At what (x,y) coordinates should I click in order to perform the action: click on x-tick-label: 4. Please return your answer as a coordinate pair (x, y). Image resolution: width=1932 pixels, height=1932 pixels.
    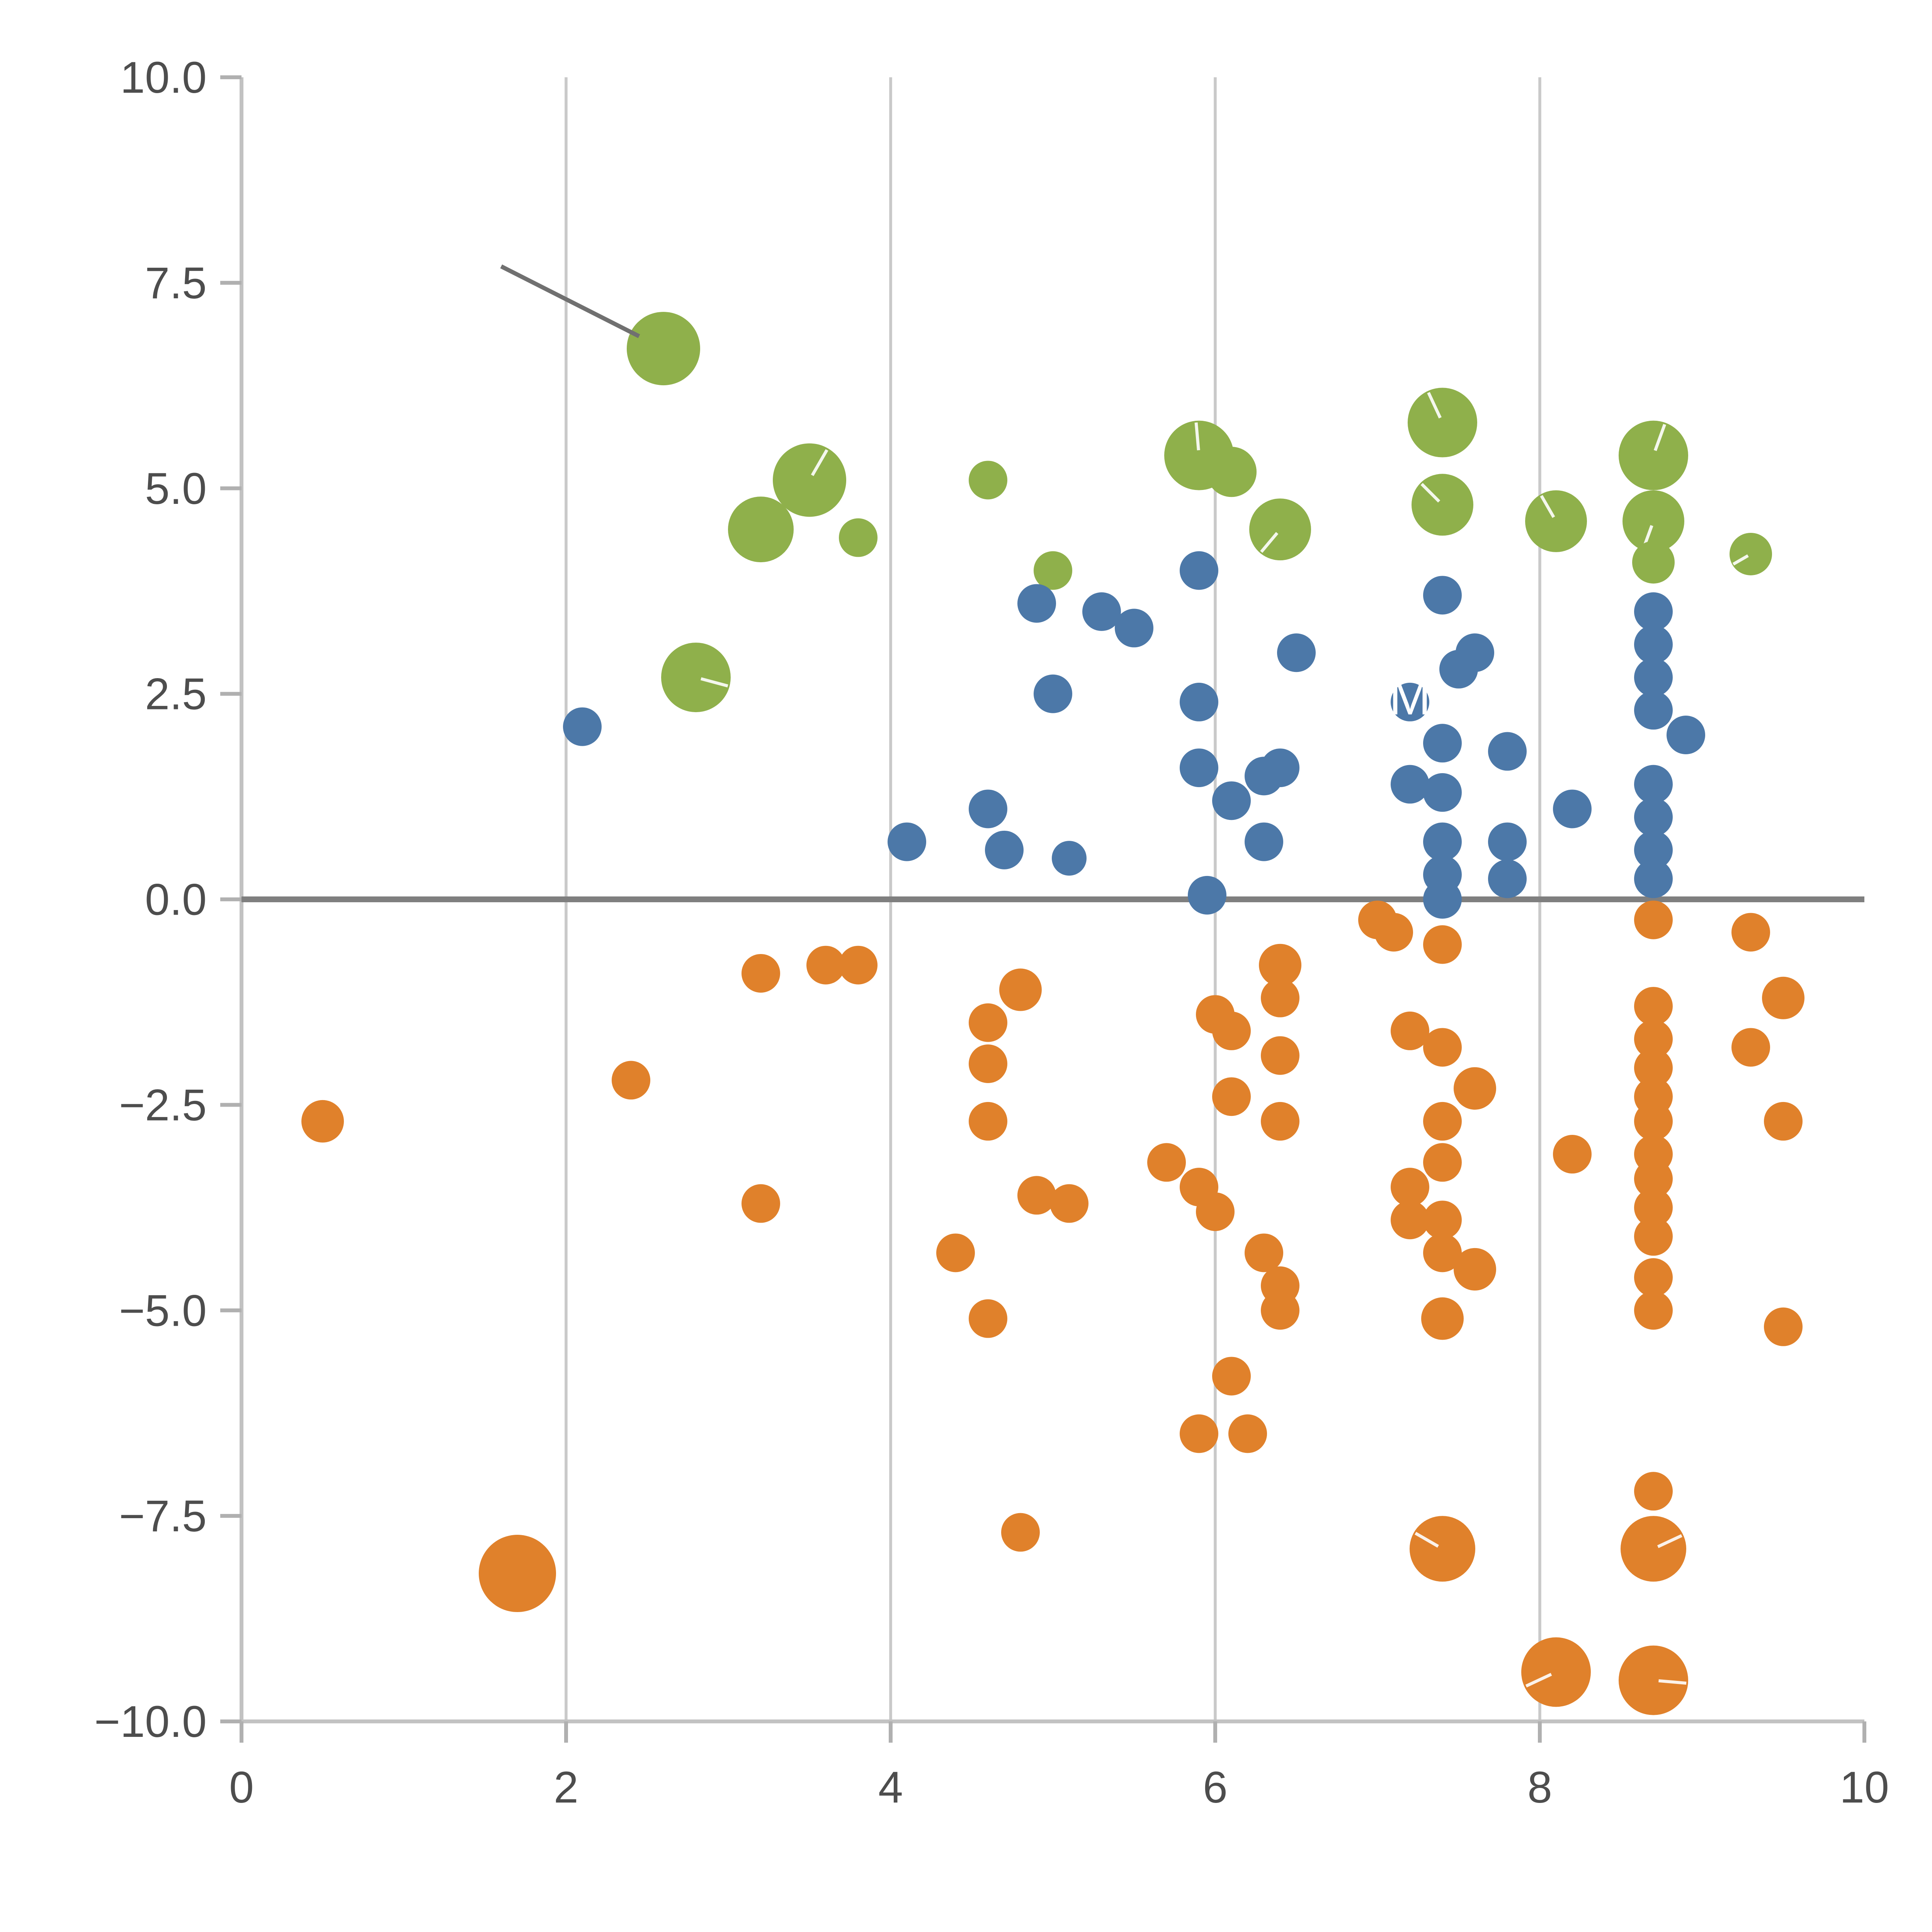
    Looking at the image, I should click on (891, 1787).